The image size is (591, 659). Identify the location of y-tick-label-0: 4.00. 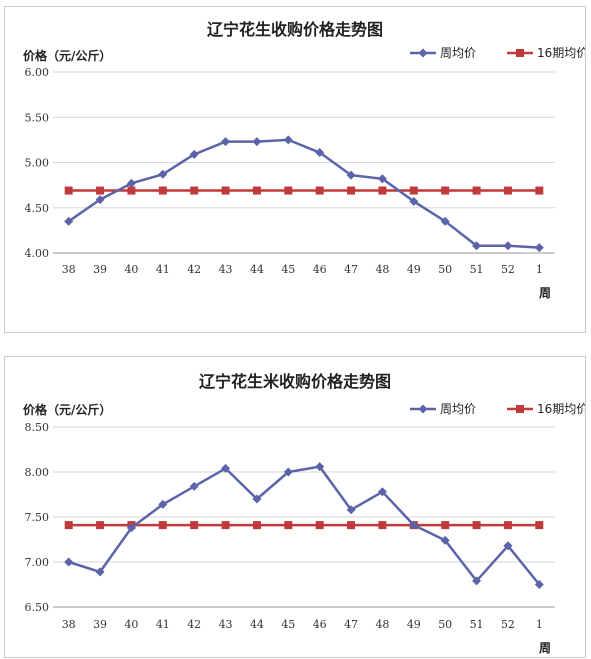
(37, 253).